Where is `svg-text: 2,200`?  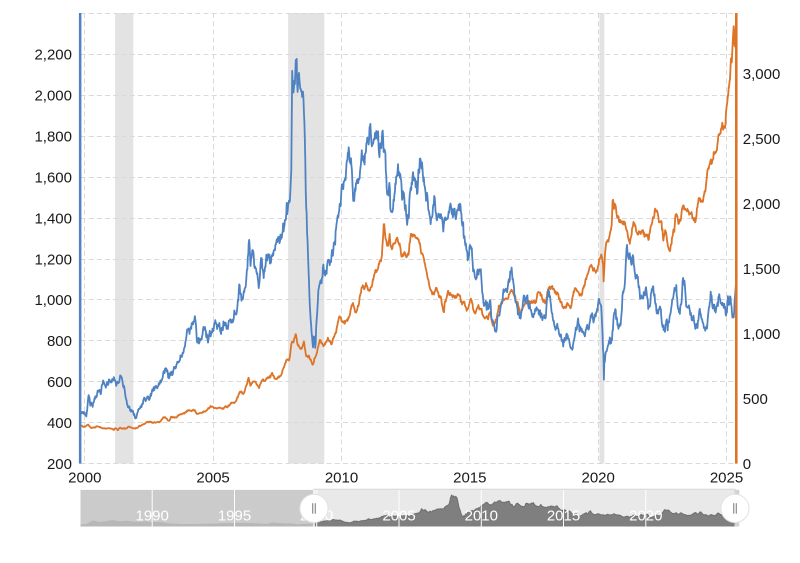 svg-text: 2,200 is located at coordinates (53, 55).